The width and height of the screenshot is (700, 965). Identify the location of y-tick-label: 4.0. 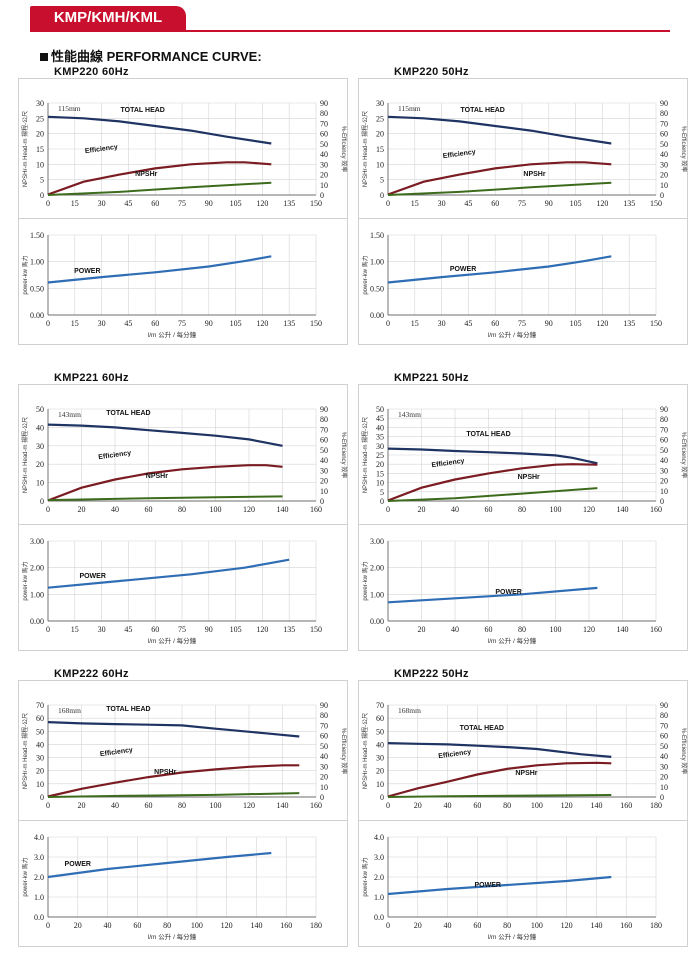
(379, 837).